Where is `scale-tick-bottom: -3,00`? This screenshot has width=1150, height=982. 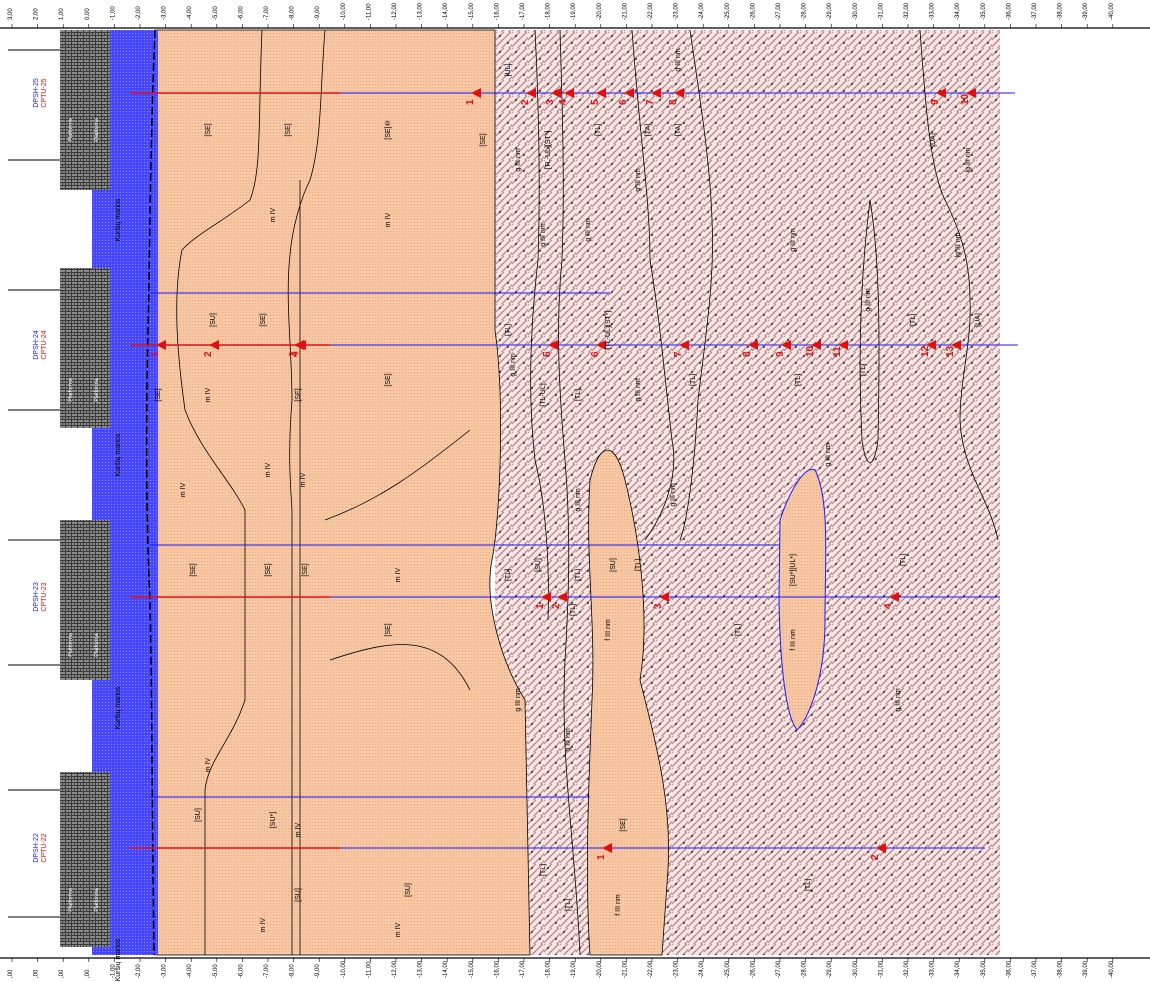 scale-tick-bottom: -3,00 is located at coordinates (165, 971).